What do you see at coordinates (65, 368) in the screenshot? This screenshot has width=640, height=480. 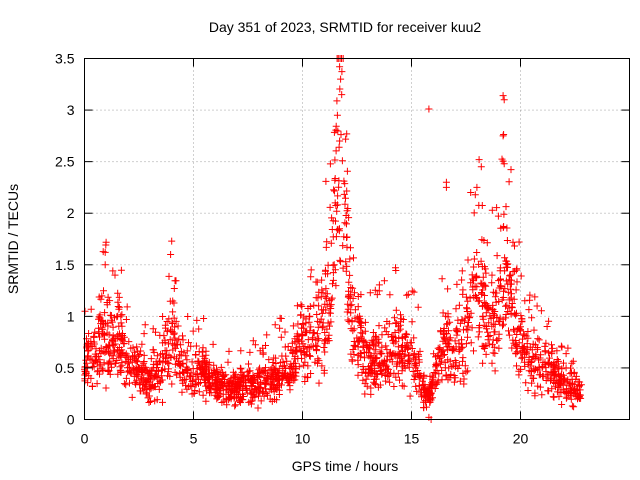 I see `y-tick-label: 0.5` at bounding box center [65, 368].